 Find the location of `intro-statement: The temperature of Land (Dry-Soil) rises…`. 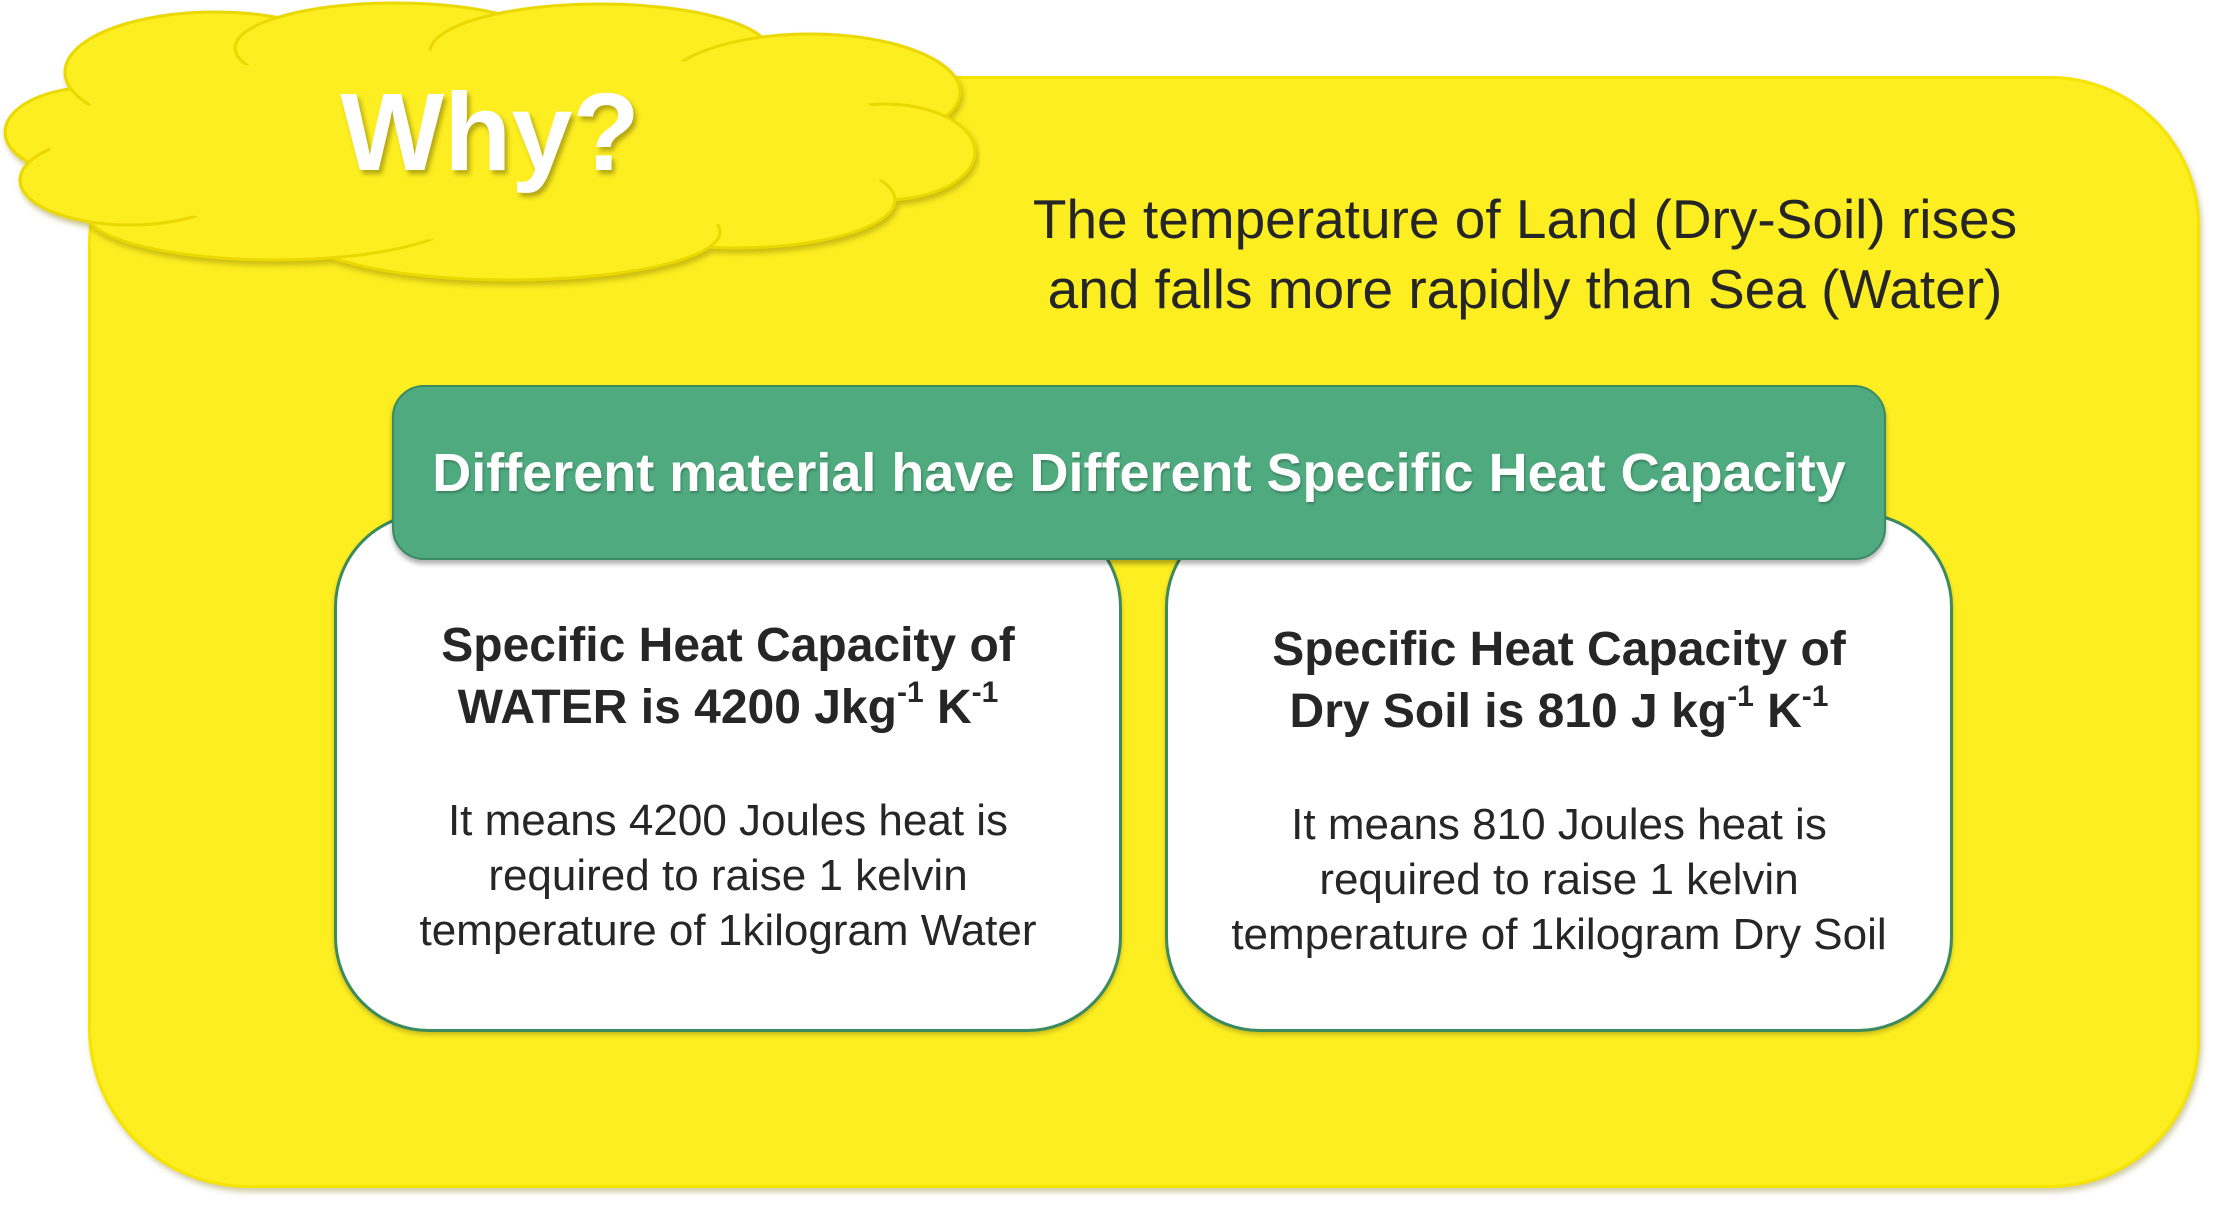

intro-statement: The temperature of Land (Dry-Soil) rises… is located at coordinates (1525, 254).